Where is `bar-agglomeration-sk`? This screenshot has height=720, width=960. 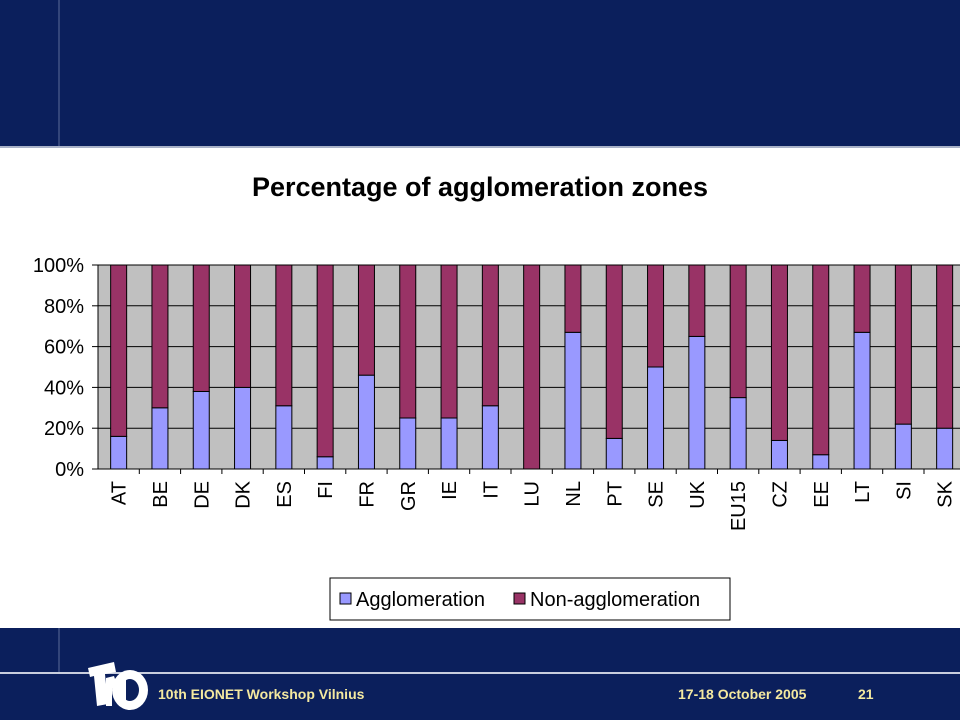
bar-agglomeration-sk is located at coordinates (945, 448).